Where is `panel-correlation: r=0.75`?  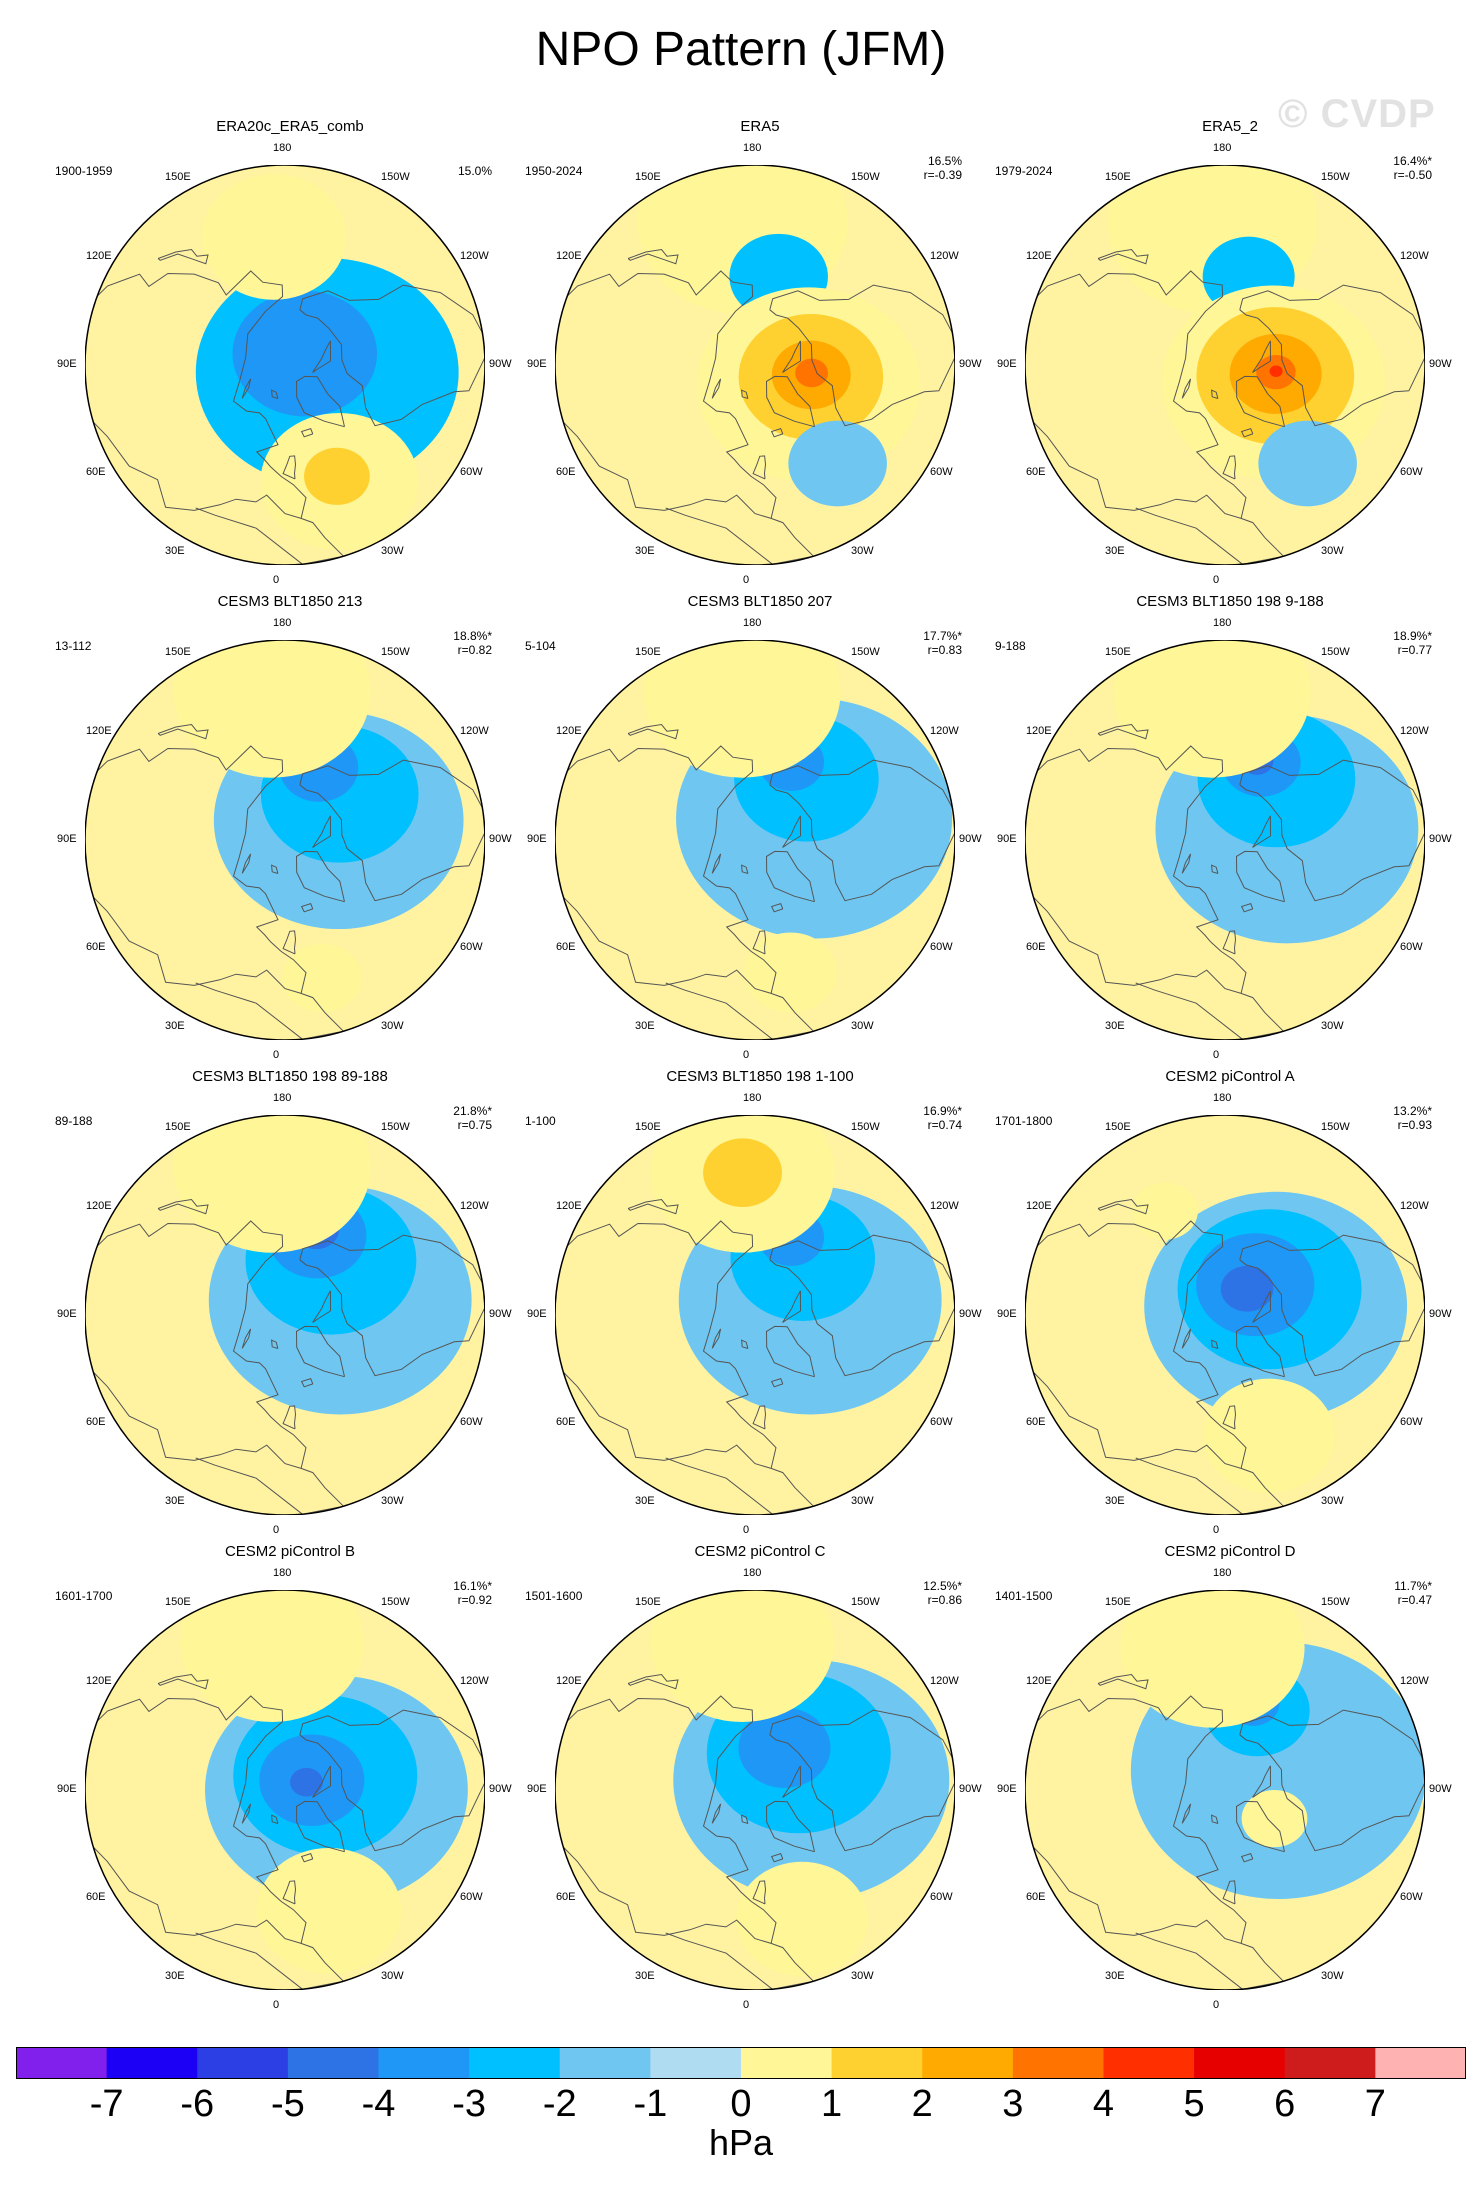 panel-correlation: r=0.75 is located at coordinates (474, 1125).